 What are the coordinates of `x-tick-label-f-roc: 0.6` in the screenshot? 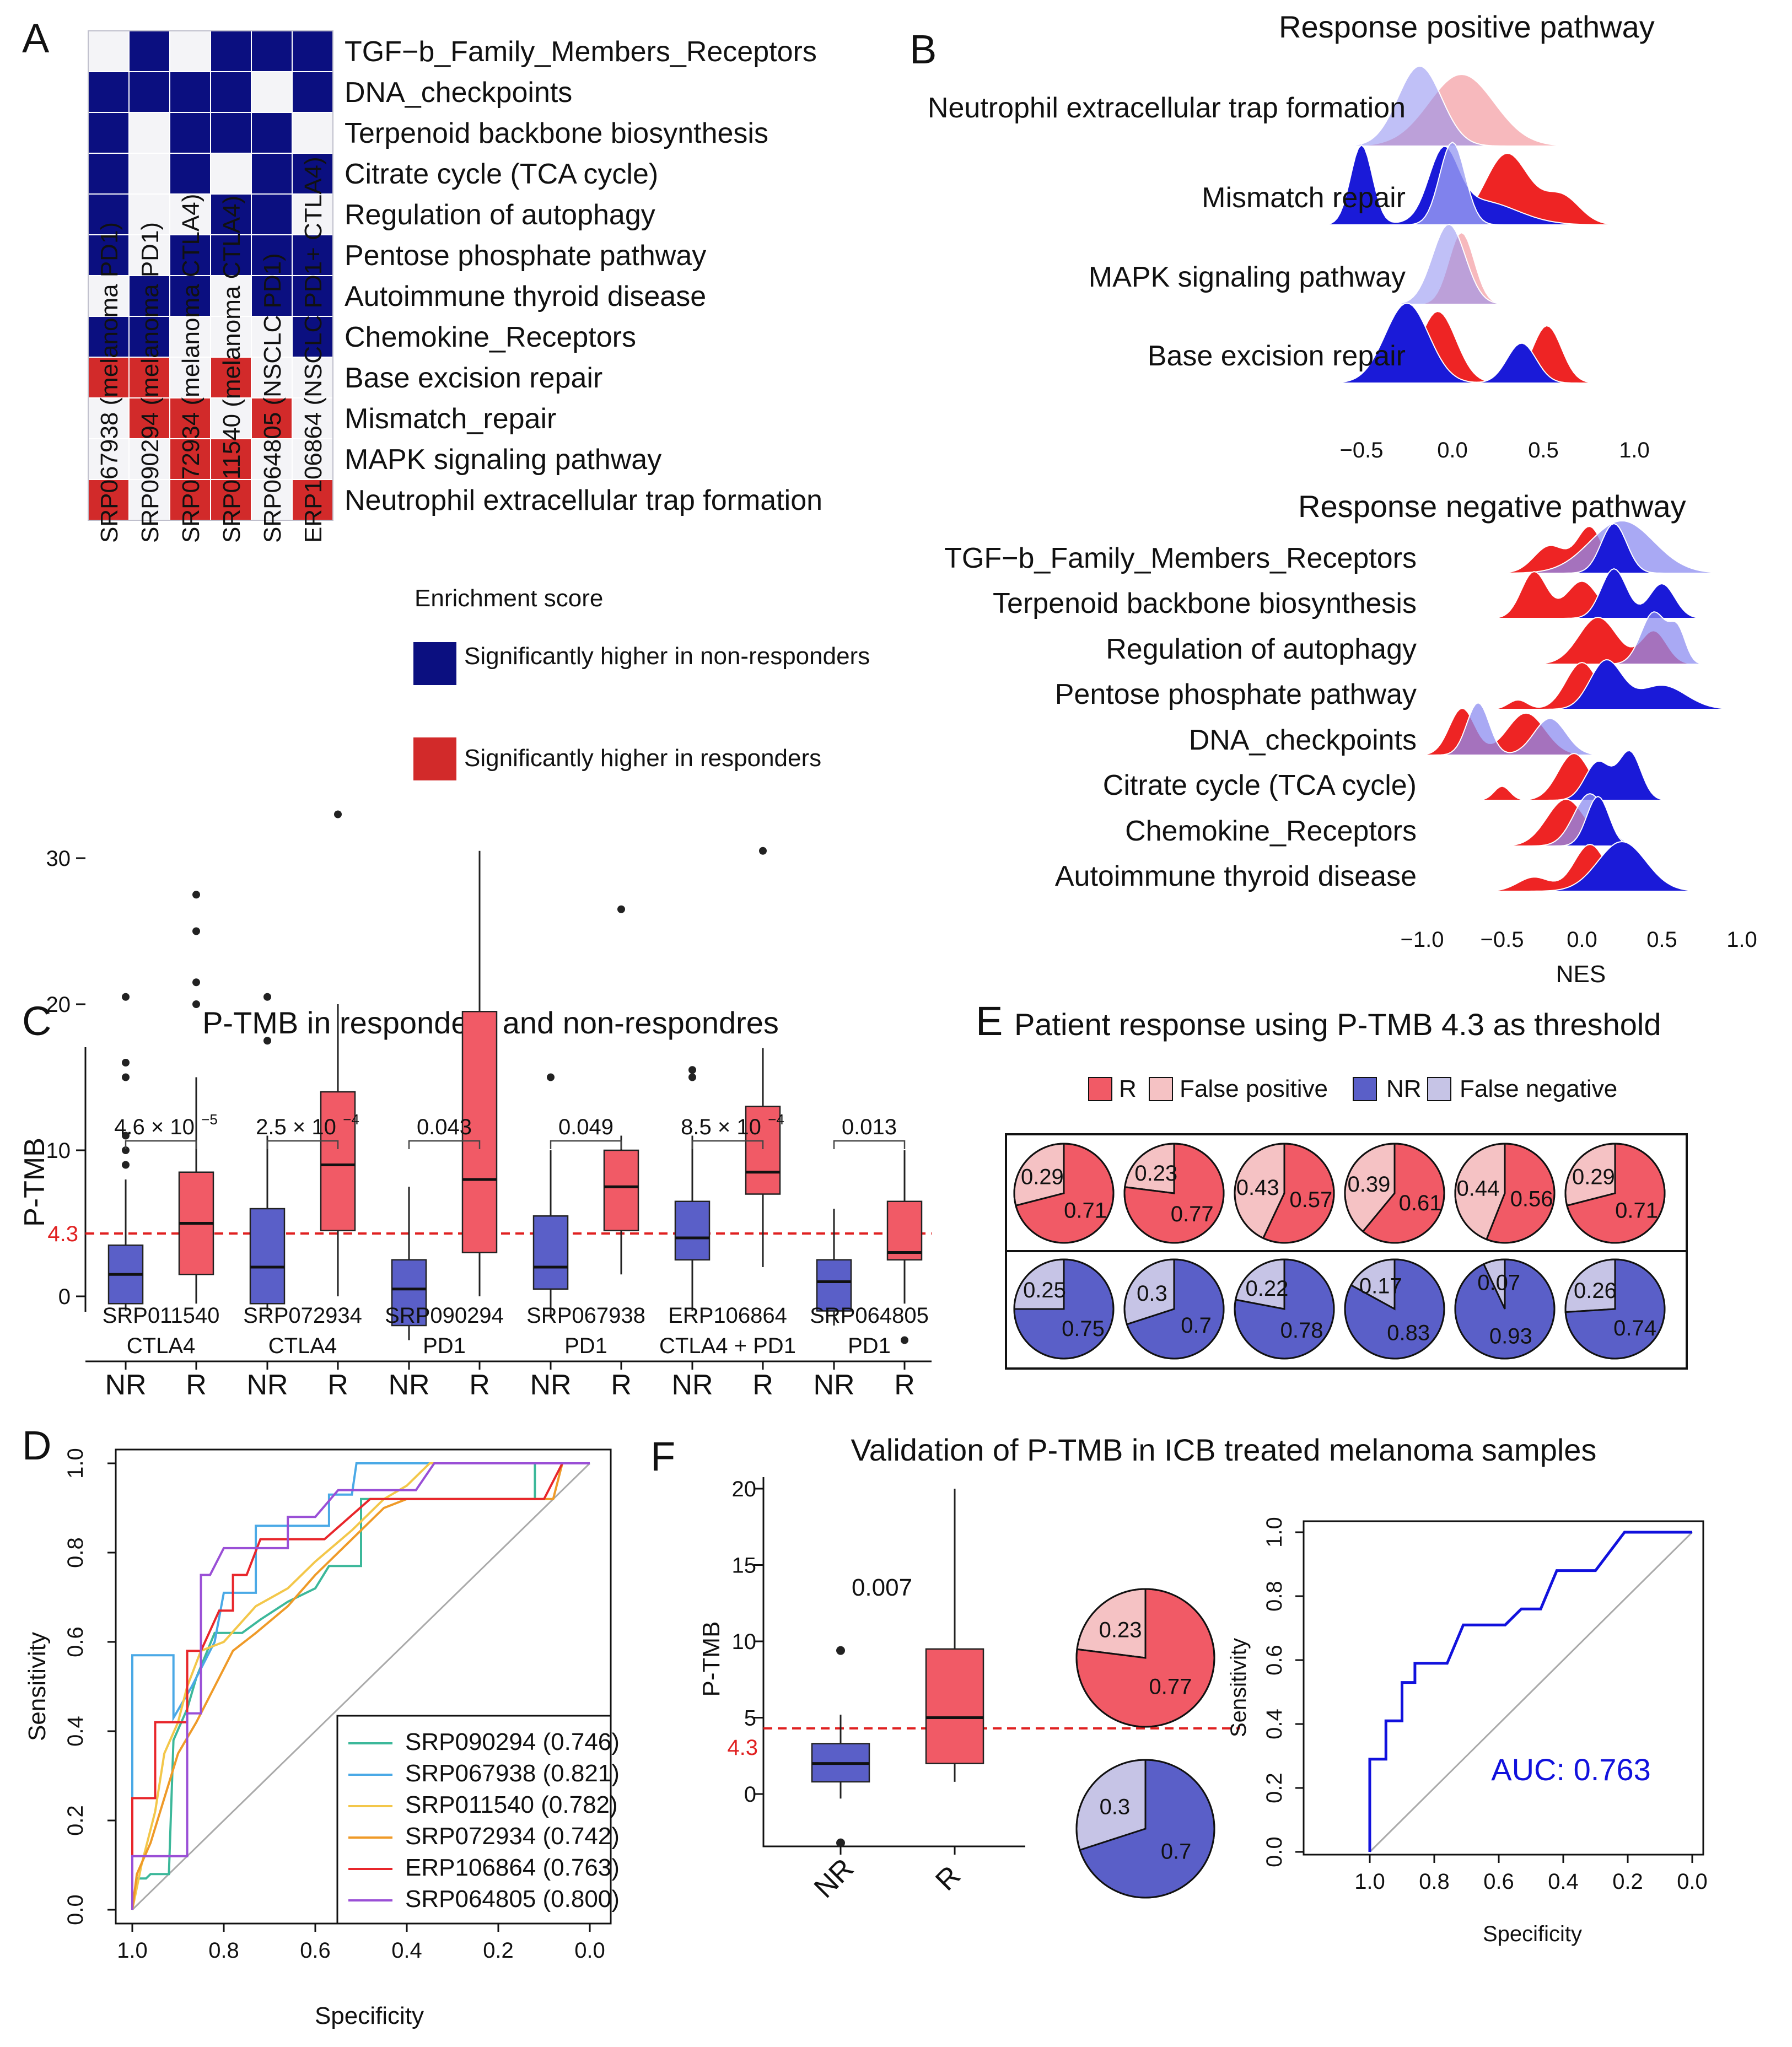 It's located at (1498, 1882).